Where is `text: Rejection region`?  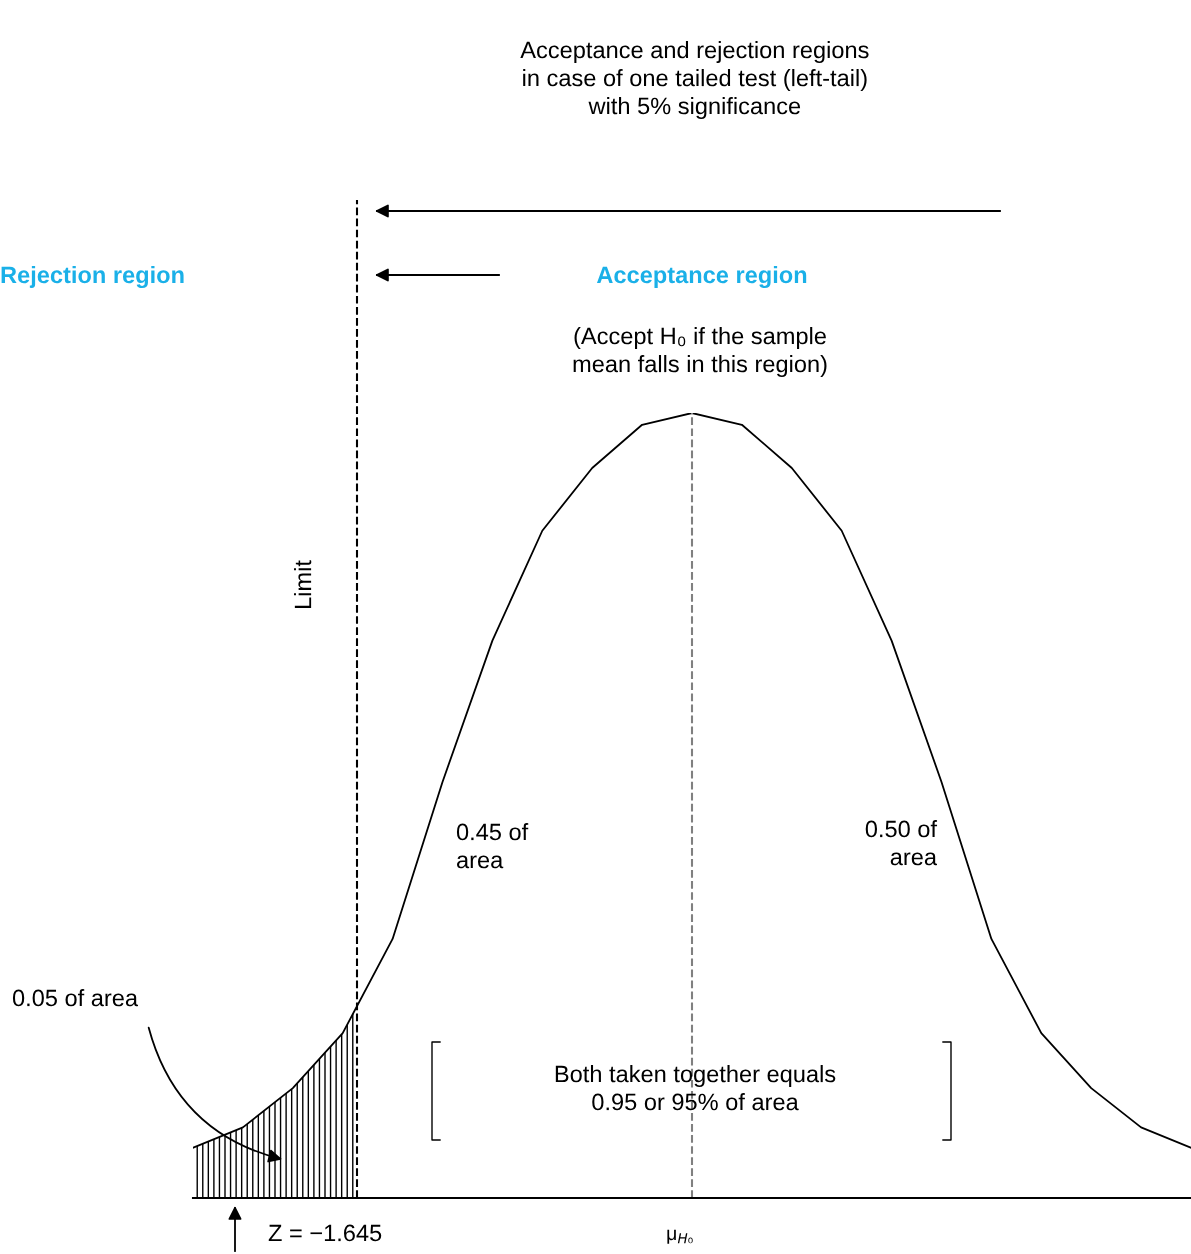
text: Rejection region is located at coordinates (92, 277).